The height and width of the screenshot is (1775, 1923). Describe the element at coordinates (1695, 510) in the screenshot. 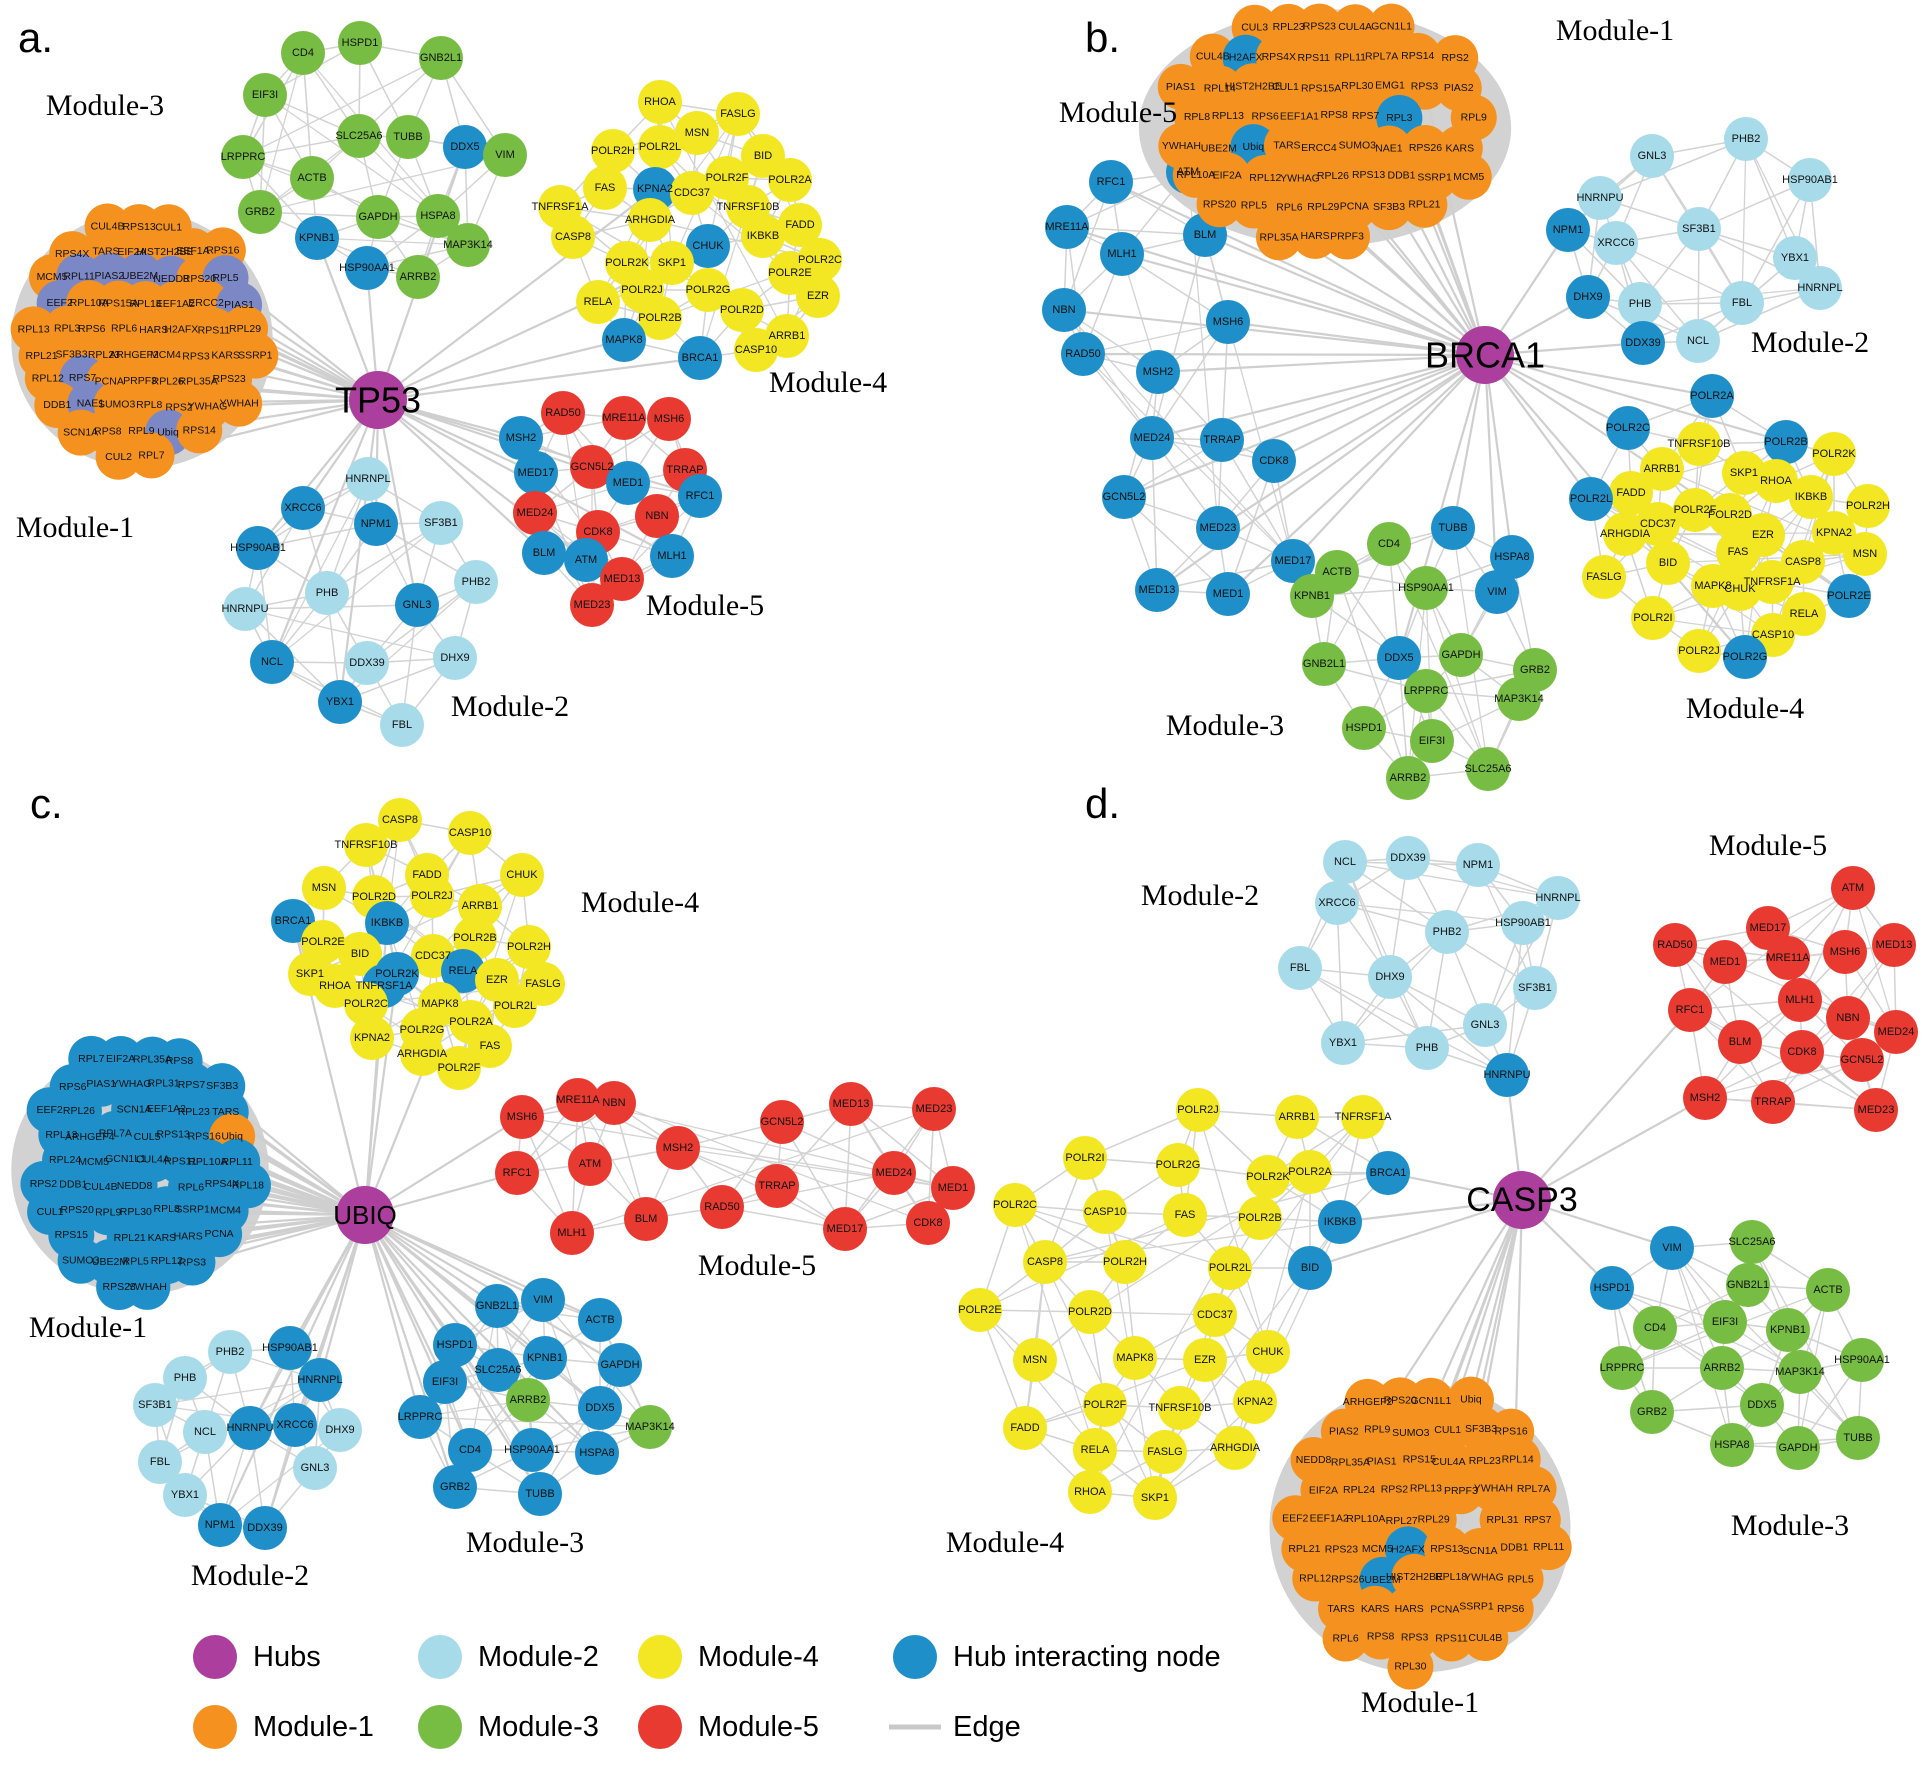

I see `node-POLR2F: POLR2F` at that location.